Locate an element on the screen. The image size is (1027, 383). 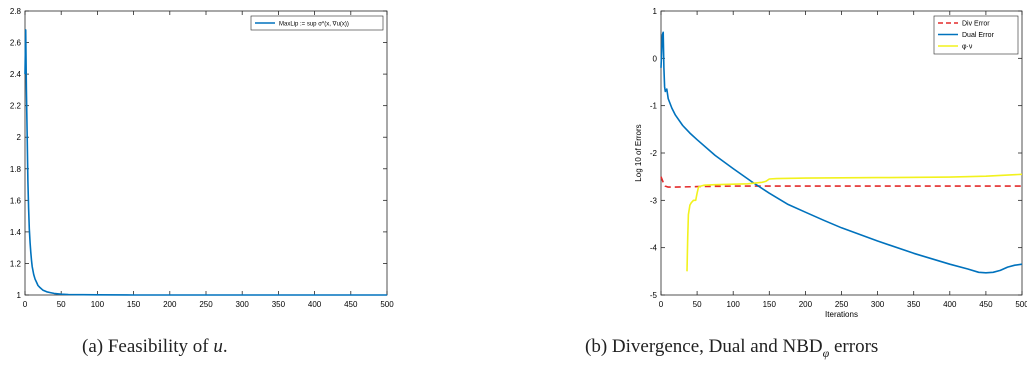
y-tick-label: -2 is located at coordinates (654, 153).